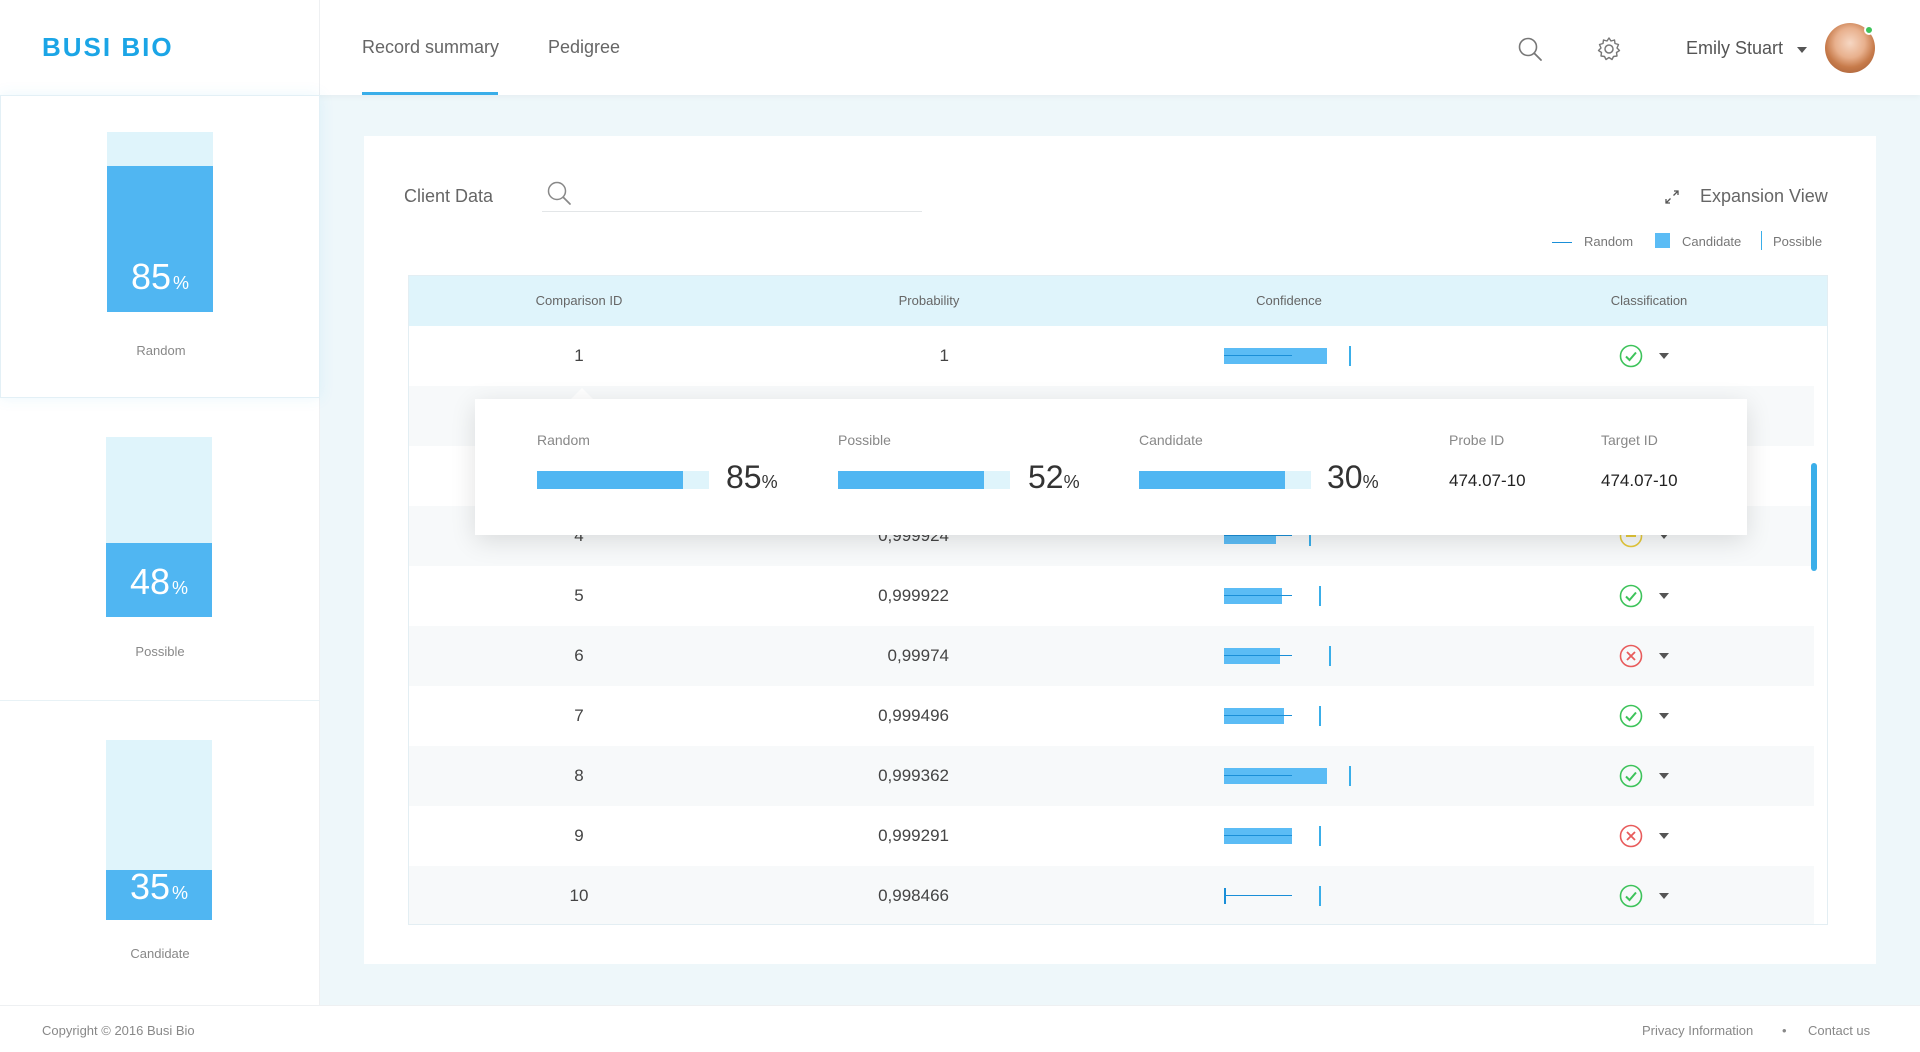 Image resolution: width=1920 pixels, height=1052 pixels. I want to click on table-row: 8 0,999362, so click(1111, 776).